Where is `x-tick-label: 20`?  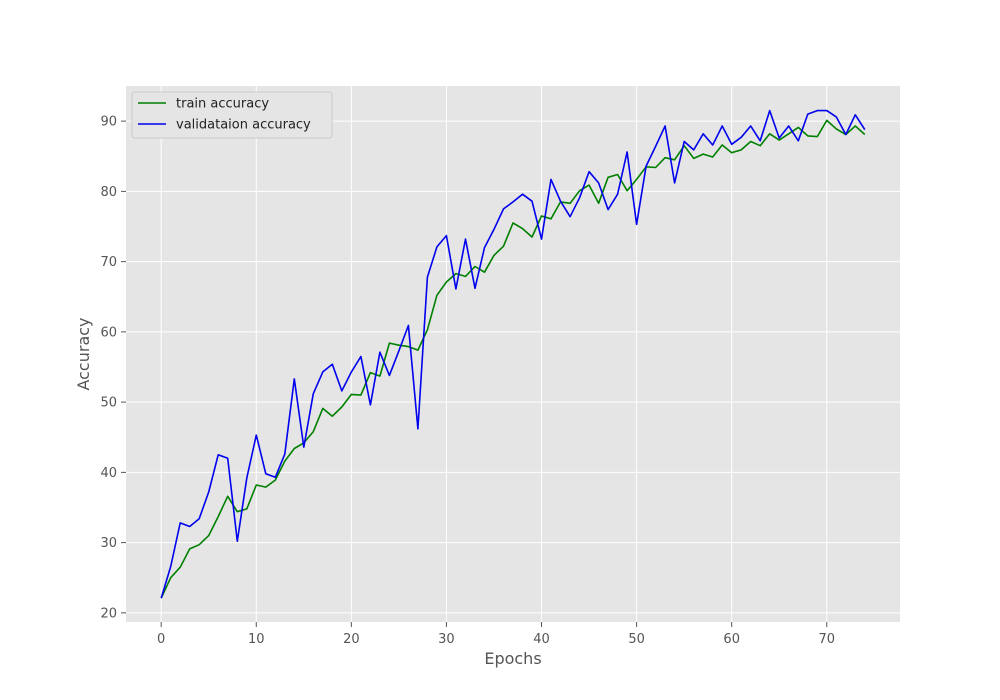 x-tick-label: 20 is located at coordinates (351, 639).